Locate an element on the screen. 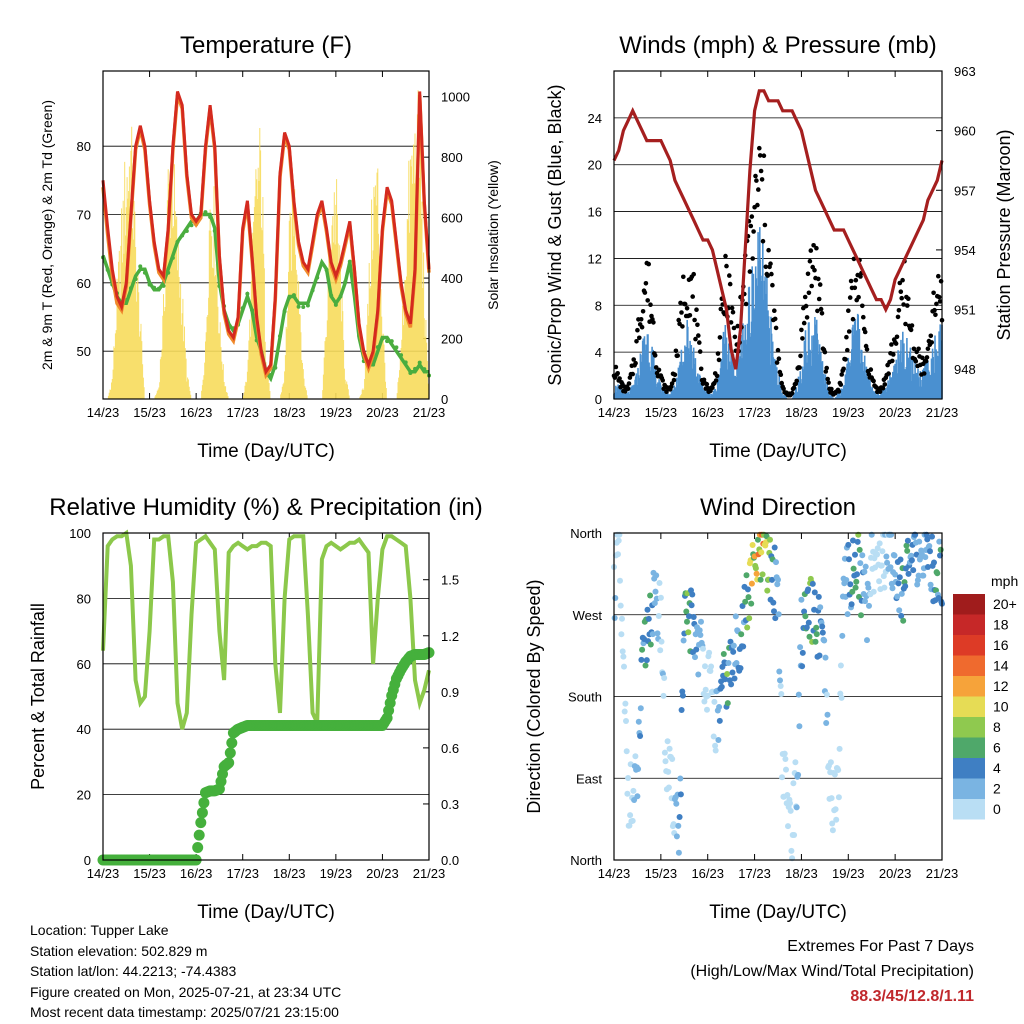 This screenshot has height=1024, width=1024. panel-title: Wind Direction is located at coordinates (778, 507).